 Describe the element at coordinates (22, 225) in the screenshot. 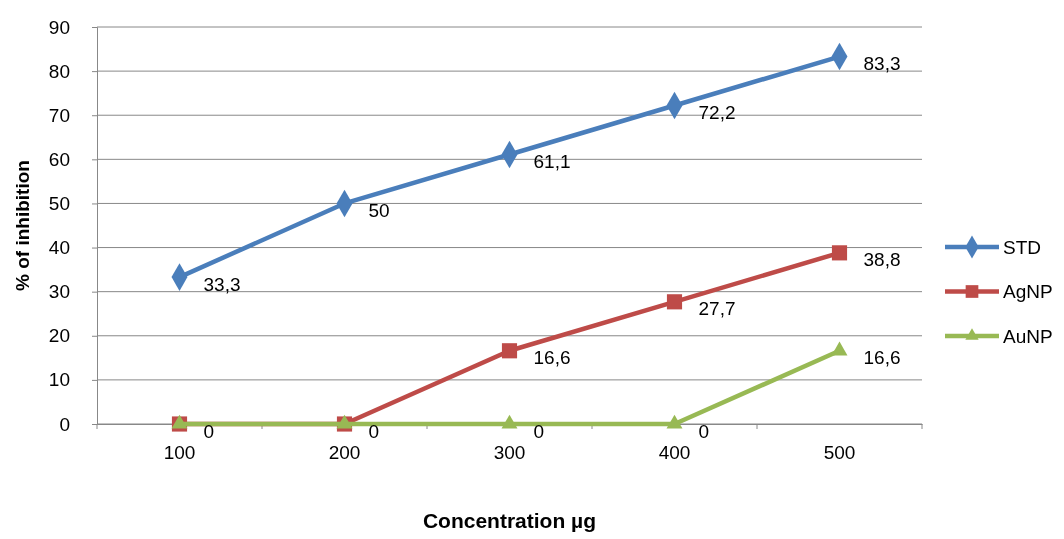

I see `y-axis-title: % of inhibition` at that location.